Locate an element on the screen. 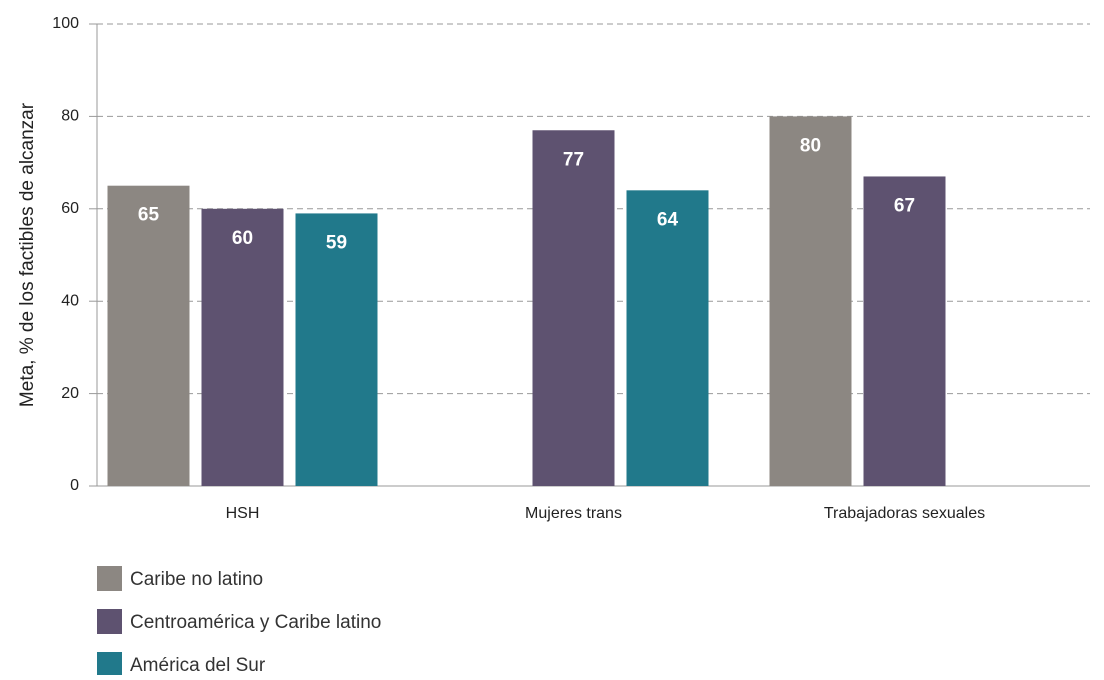 The image size is (1104, 680). value-label: 59 is located at coordinates (336, 242).